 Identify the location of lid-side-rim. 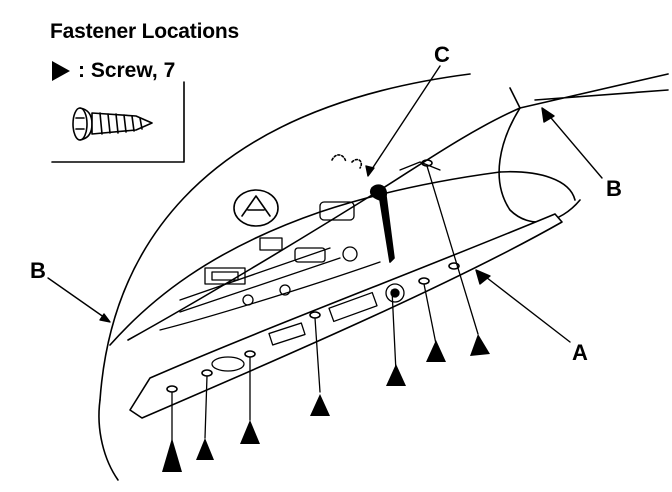
(537, 185).